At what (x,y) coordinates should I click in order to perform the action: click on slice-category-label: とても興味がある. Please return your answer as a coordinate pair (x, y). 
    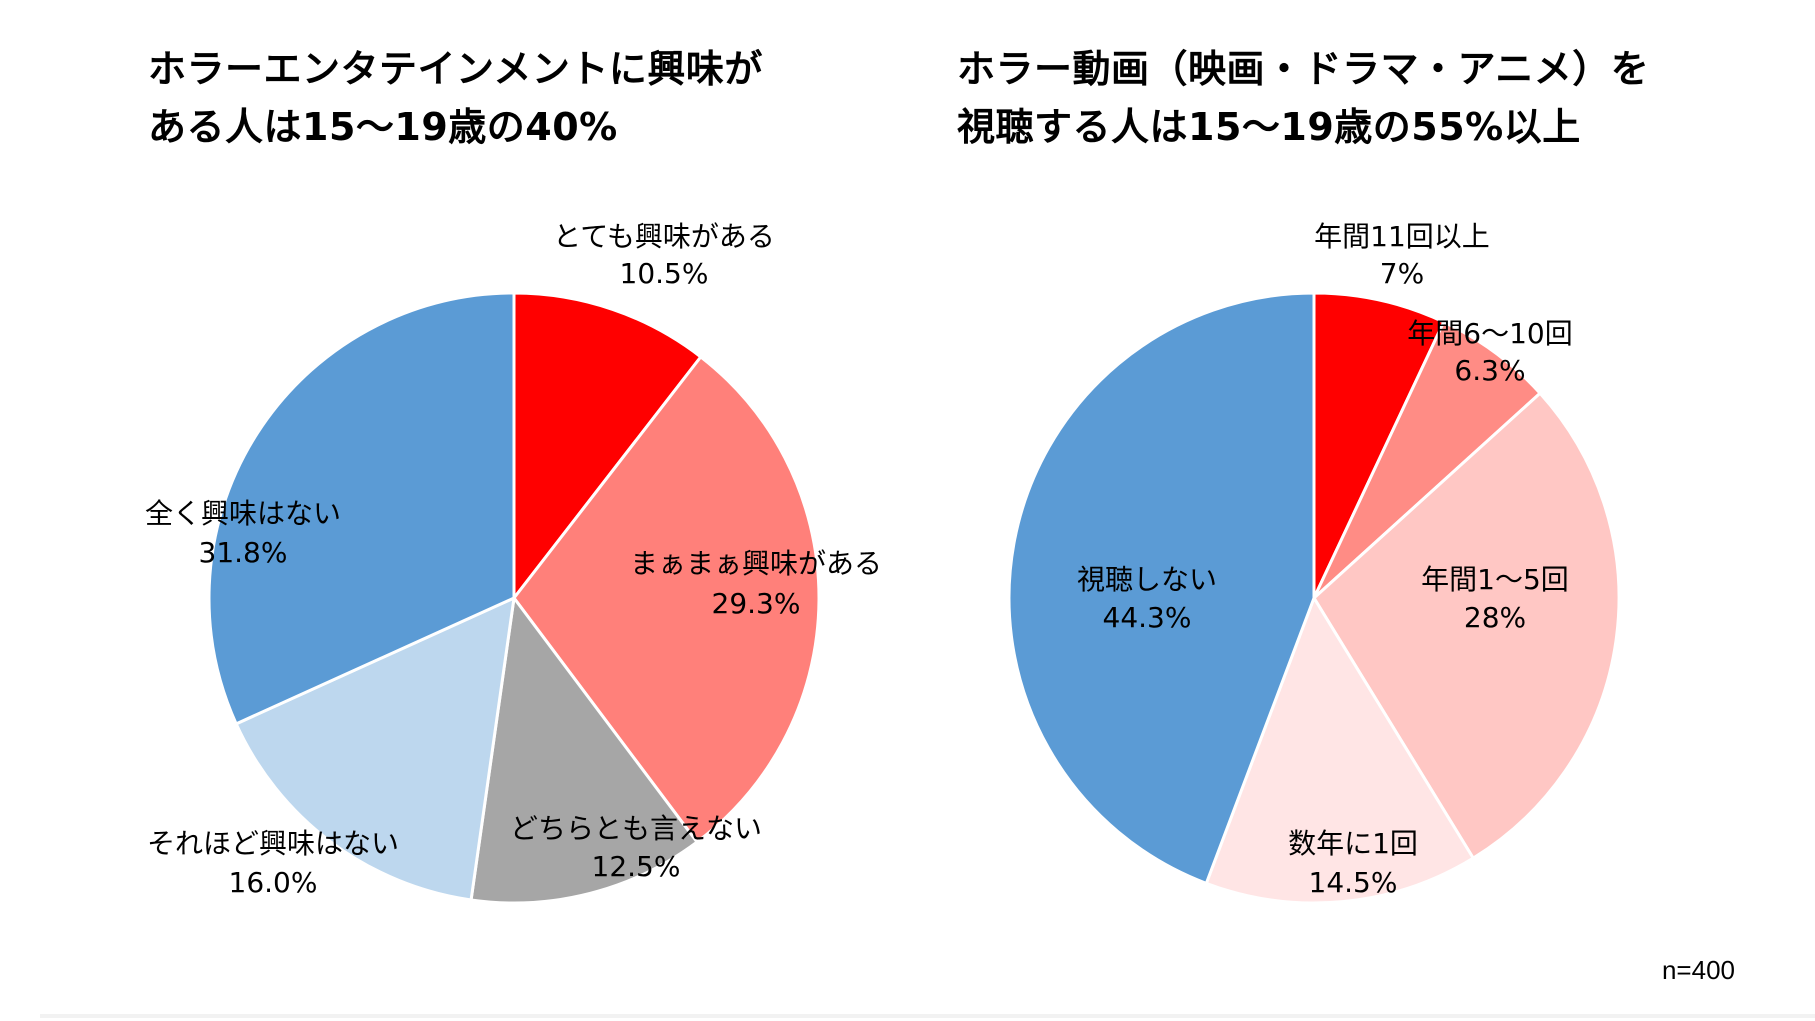
    Looking at the image, I should click on (664, 236).